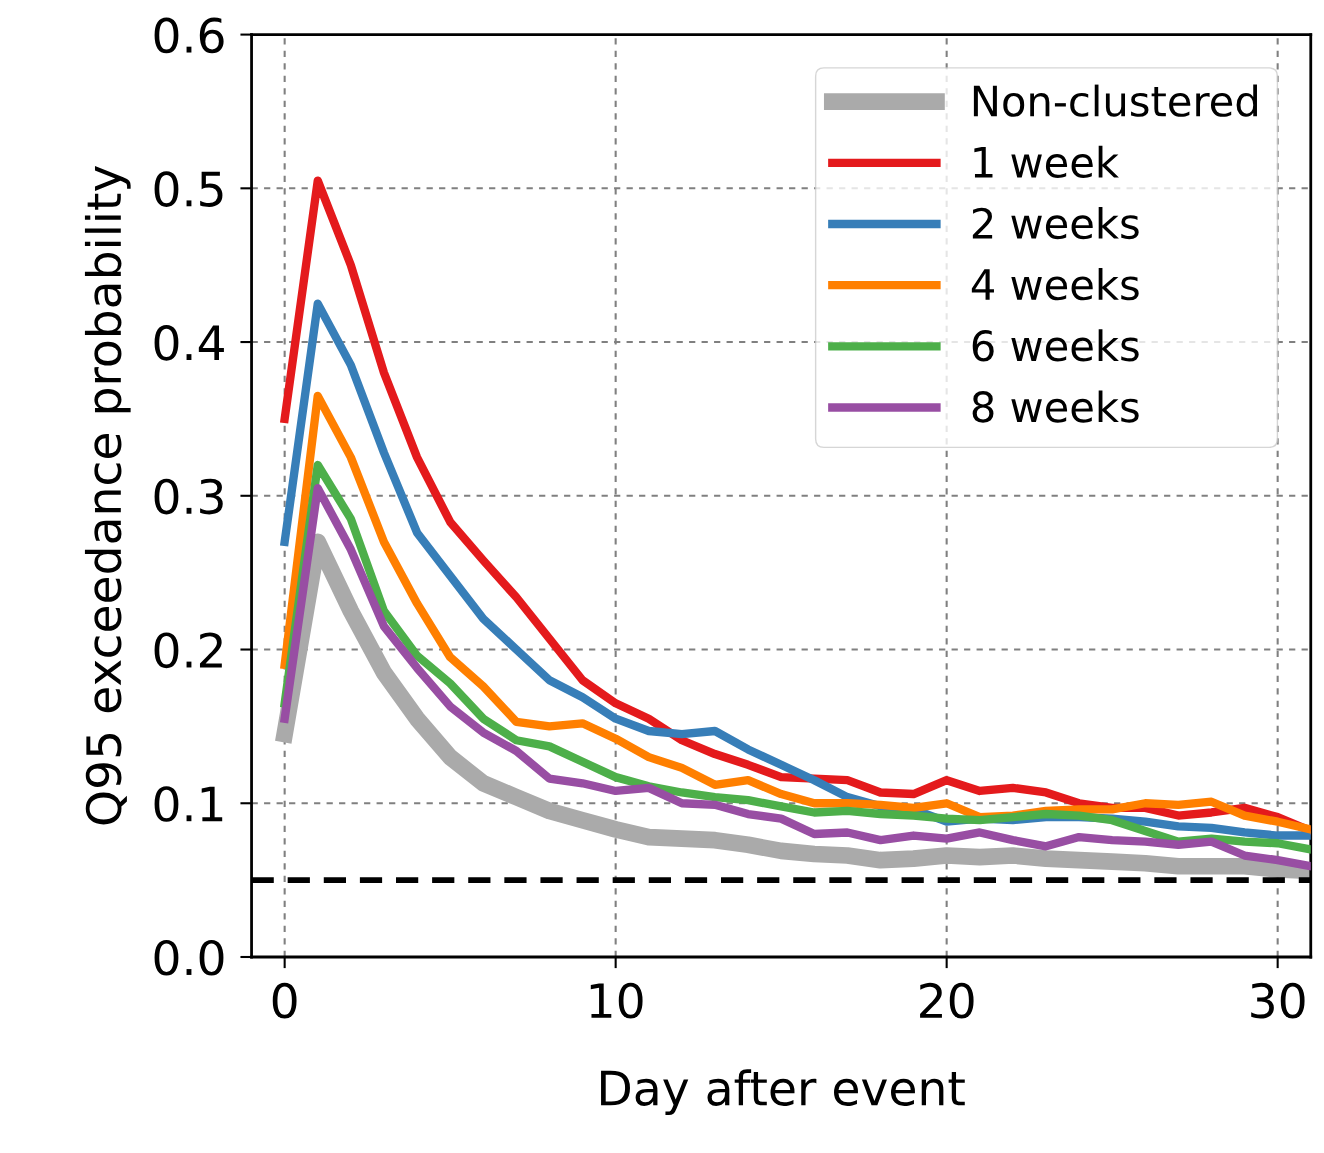  What do you see at coordinates (188, 189) in the screenshot?
I see `y-tick-label: 0.5` at bounding box center [188, 189].